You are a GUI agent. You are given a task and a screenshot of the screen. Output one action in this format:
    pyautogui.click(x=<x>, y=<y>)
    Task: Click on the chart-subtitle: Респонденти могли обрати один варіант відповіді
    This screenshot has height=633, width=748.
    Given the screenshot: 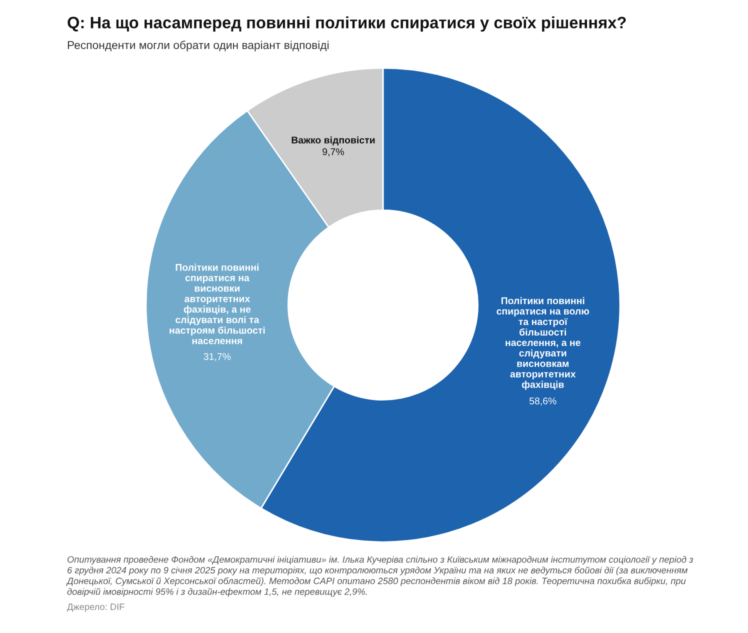 What is the action you would take?
    pyautogui.click(x=198, y=46)
    